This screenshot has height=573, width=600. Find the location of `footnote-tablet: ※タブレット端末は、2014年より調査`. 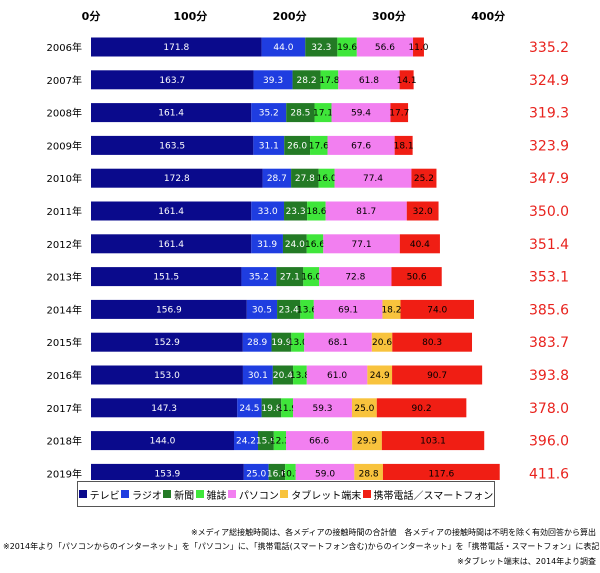

footnote-tablet: ※タブレット端末は、2014年より調査 is located at coordinates (526, 561).